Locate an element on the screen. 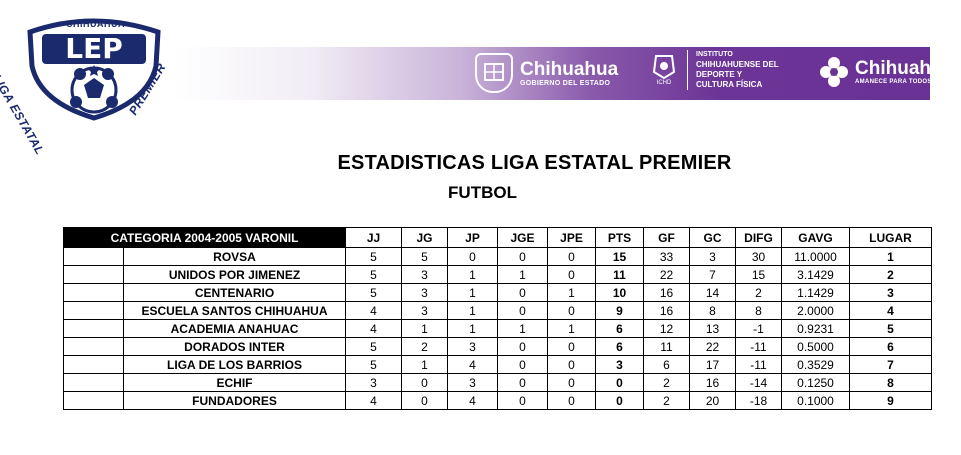  lep-logo: CHIHUAHUA LEP LIGA ESTATAL PREMIER is located at coordinates (89, 85).